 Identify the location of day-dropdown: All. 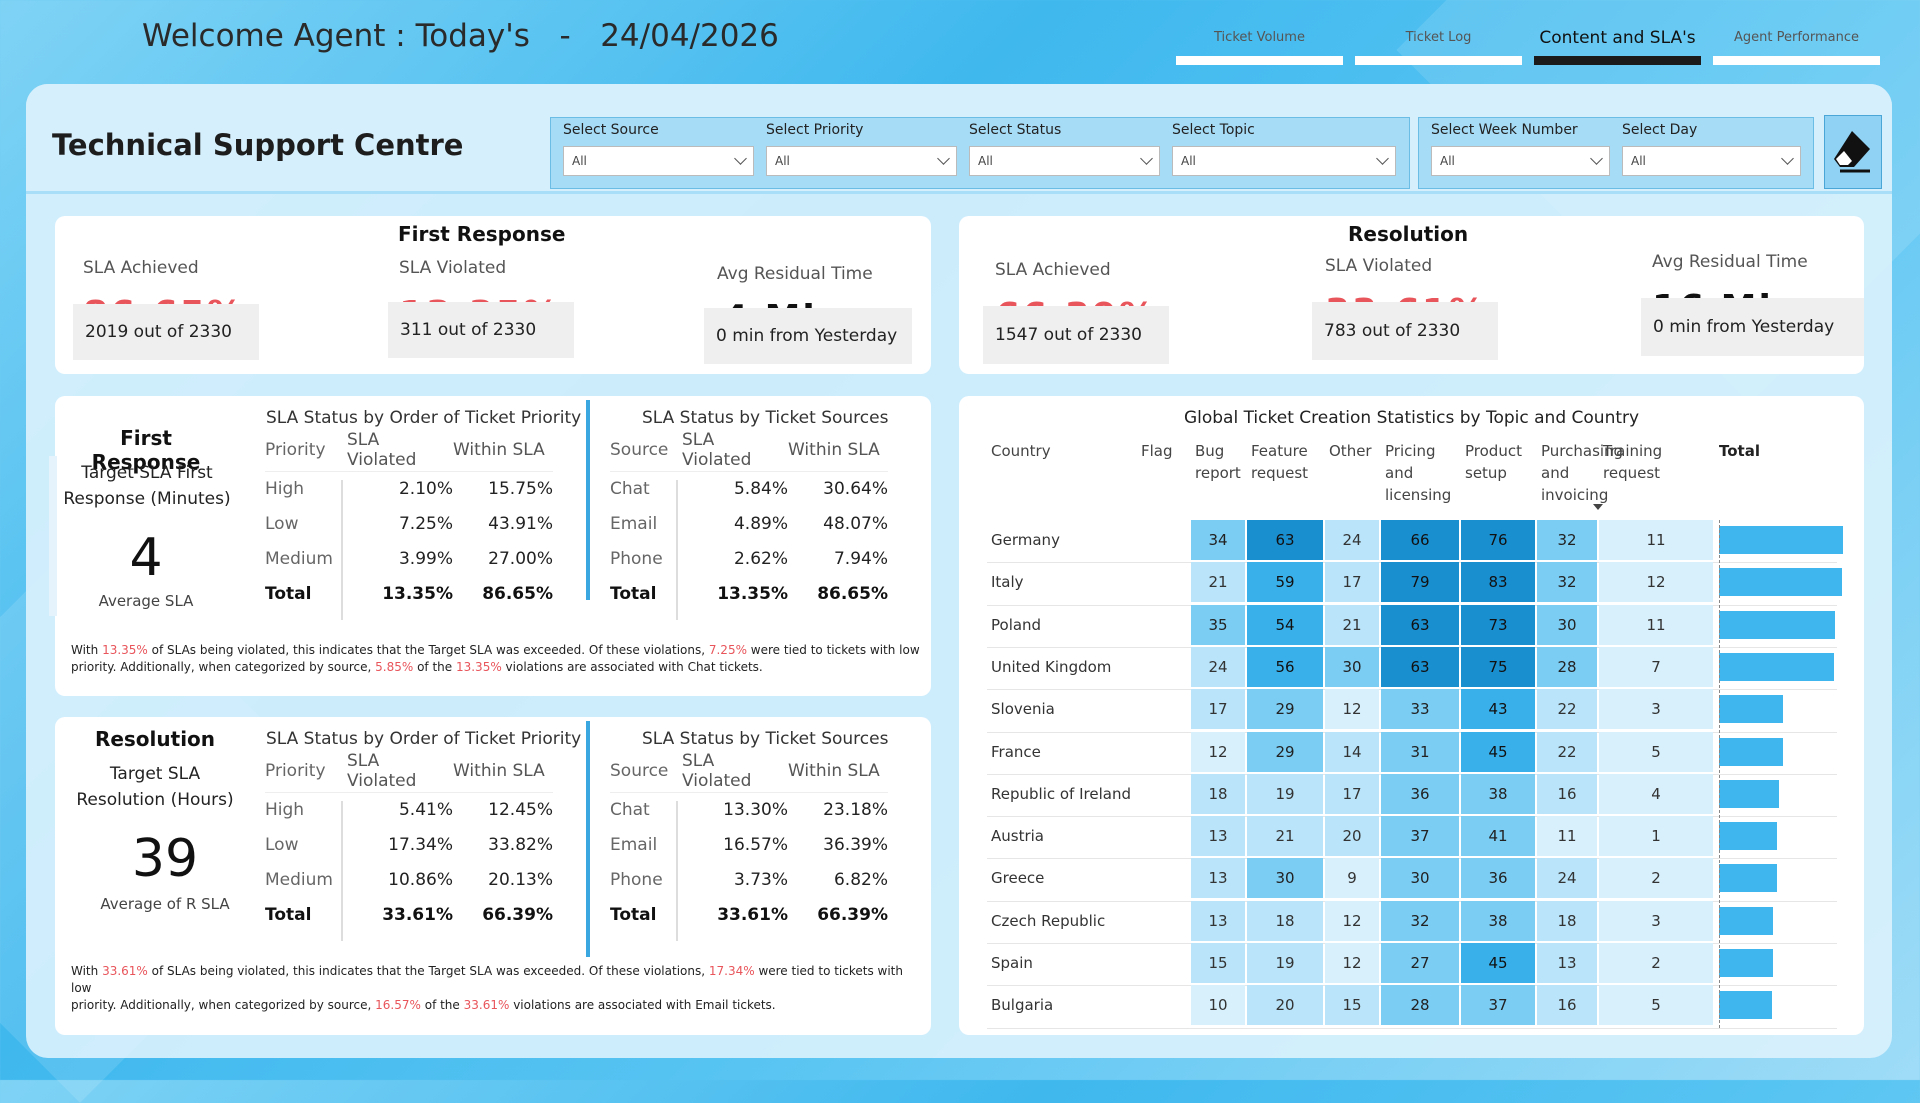
(1711, 161).